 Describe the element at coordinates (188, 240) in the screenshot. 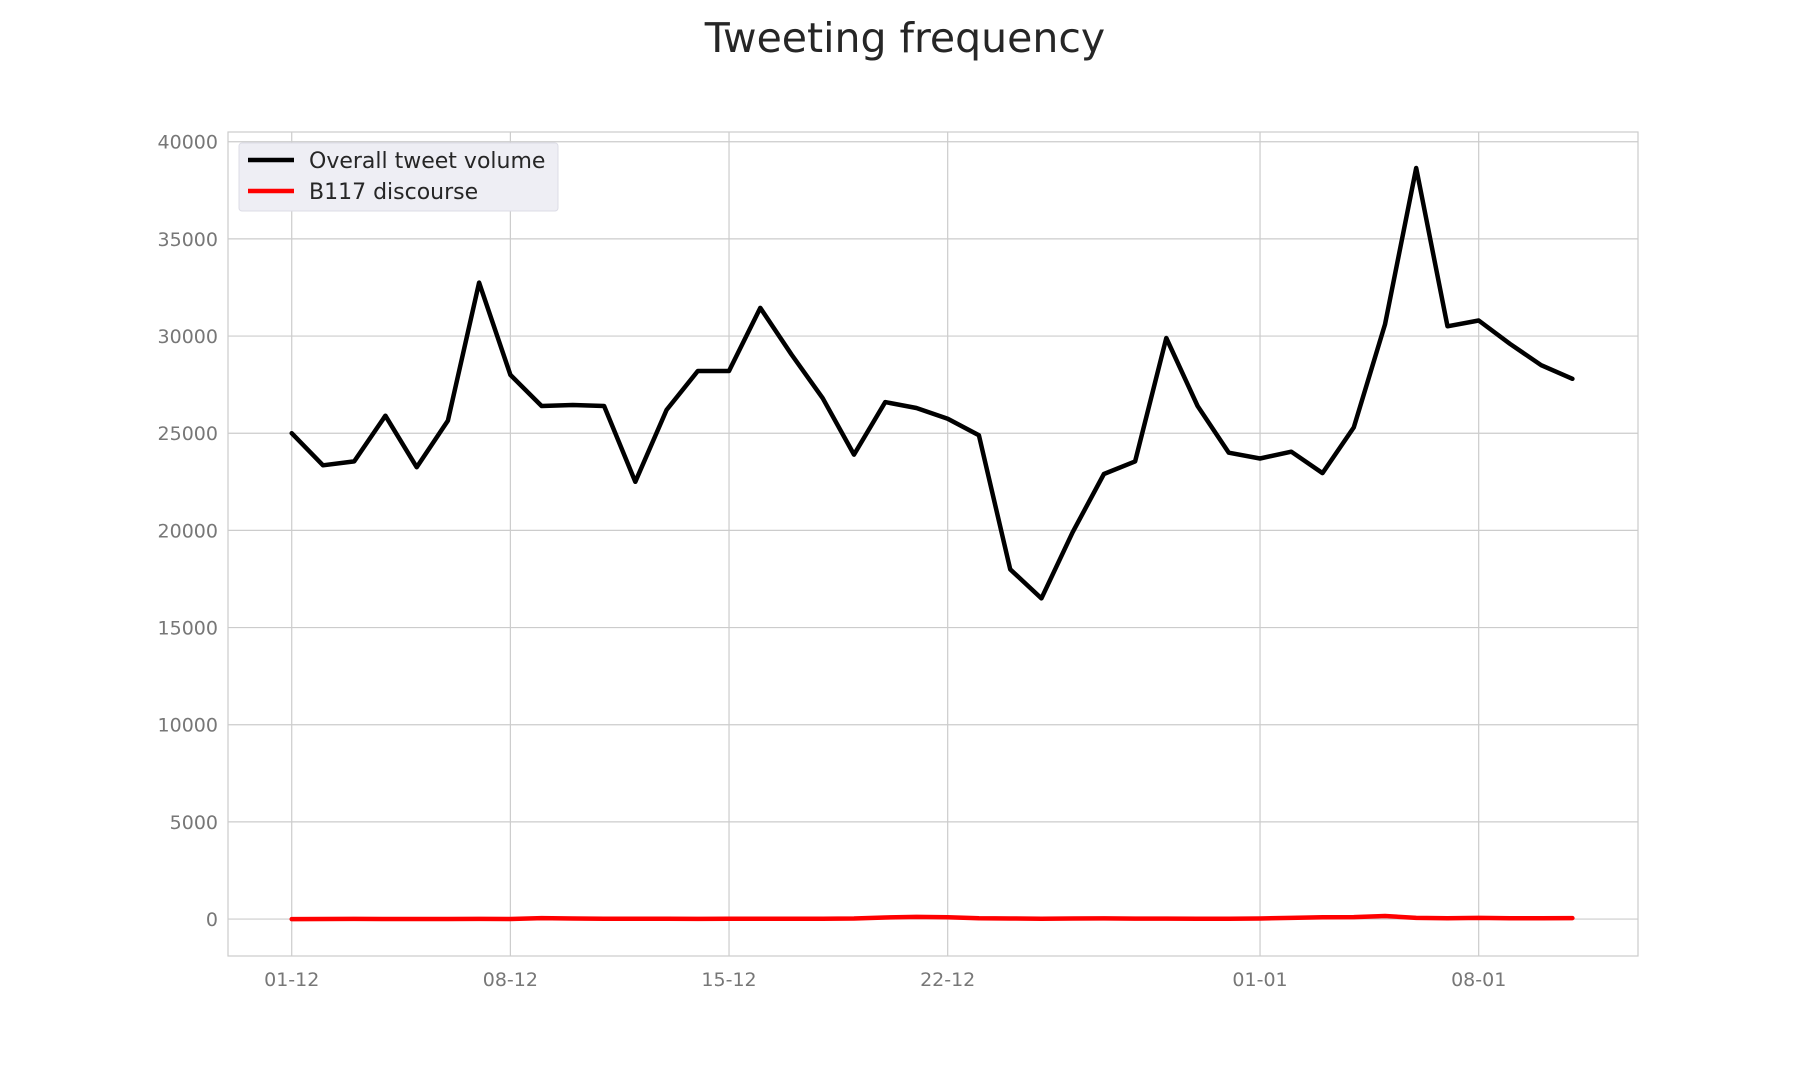

I see `y-tick-label: 35000` at that location.